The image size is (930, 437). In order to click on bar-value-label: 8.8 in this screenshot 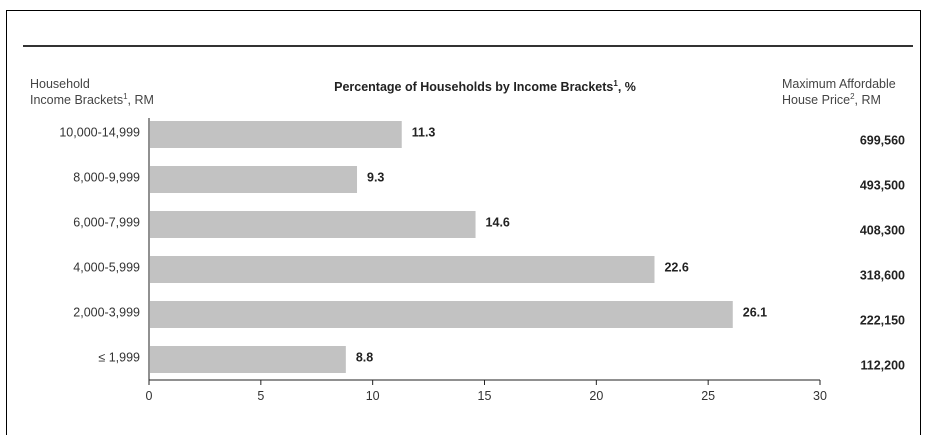, I will do `click(364, 358)`.